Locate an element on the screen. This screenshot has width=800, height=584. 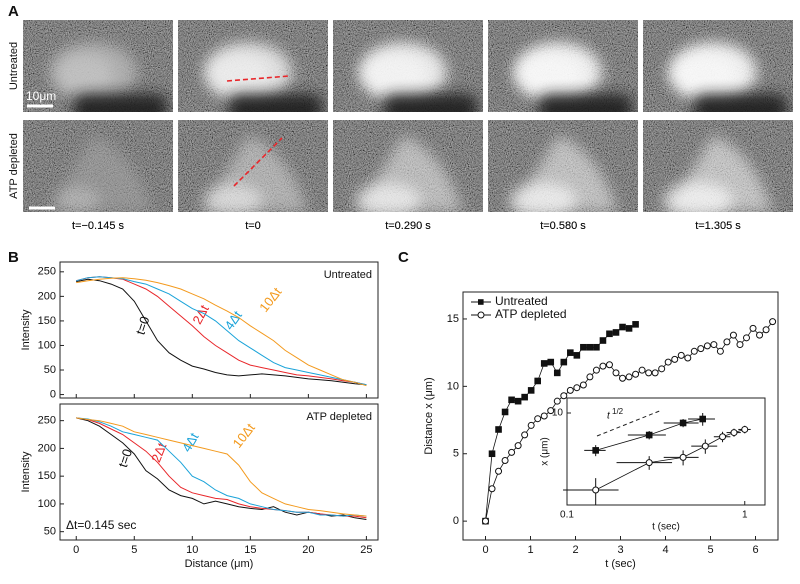
y-axis-label: Distance x (μm) is located at coordinates (429, 415).